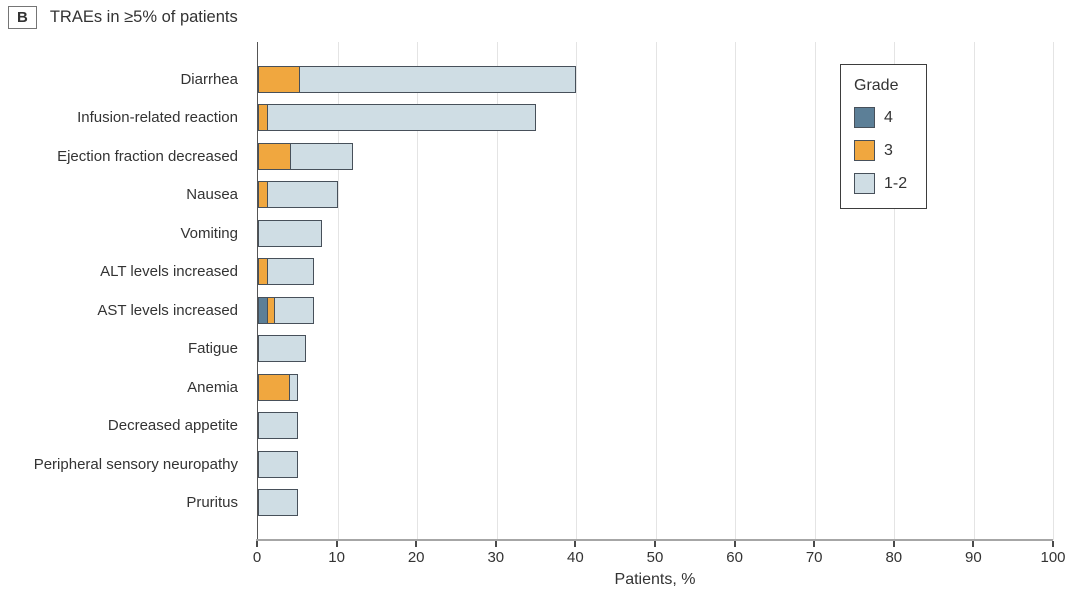 The image size is (1080, 596). Describe the element at coordinates (147, 156) in the screenshot. I see `category-label: Ejection fraction decreased` at that location.